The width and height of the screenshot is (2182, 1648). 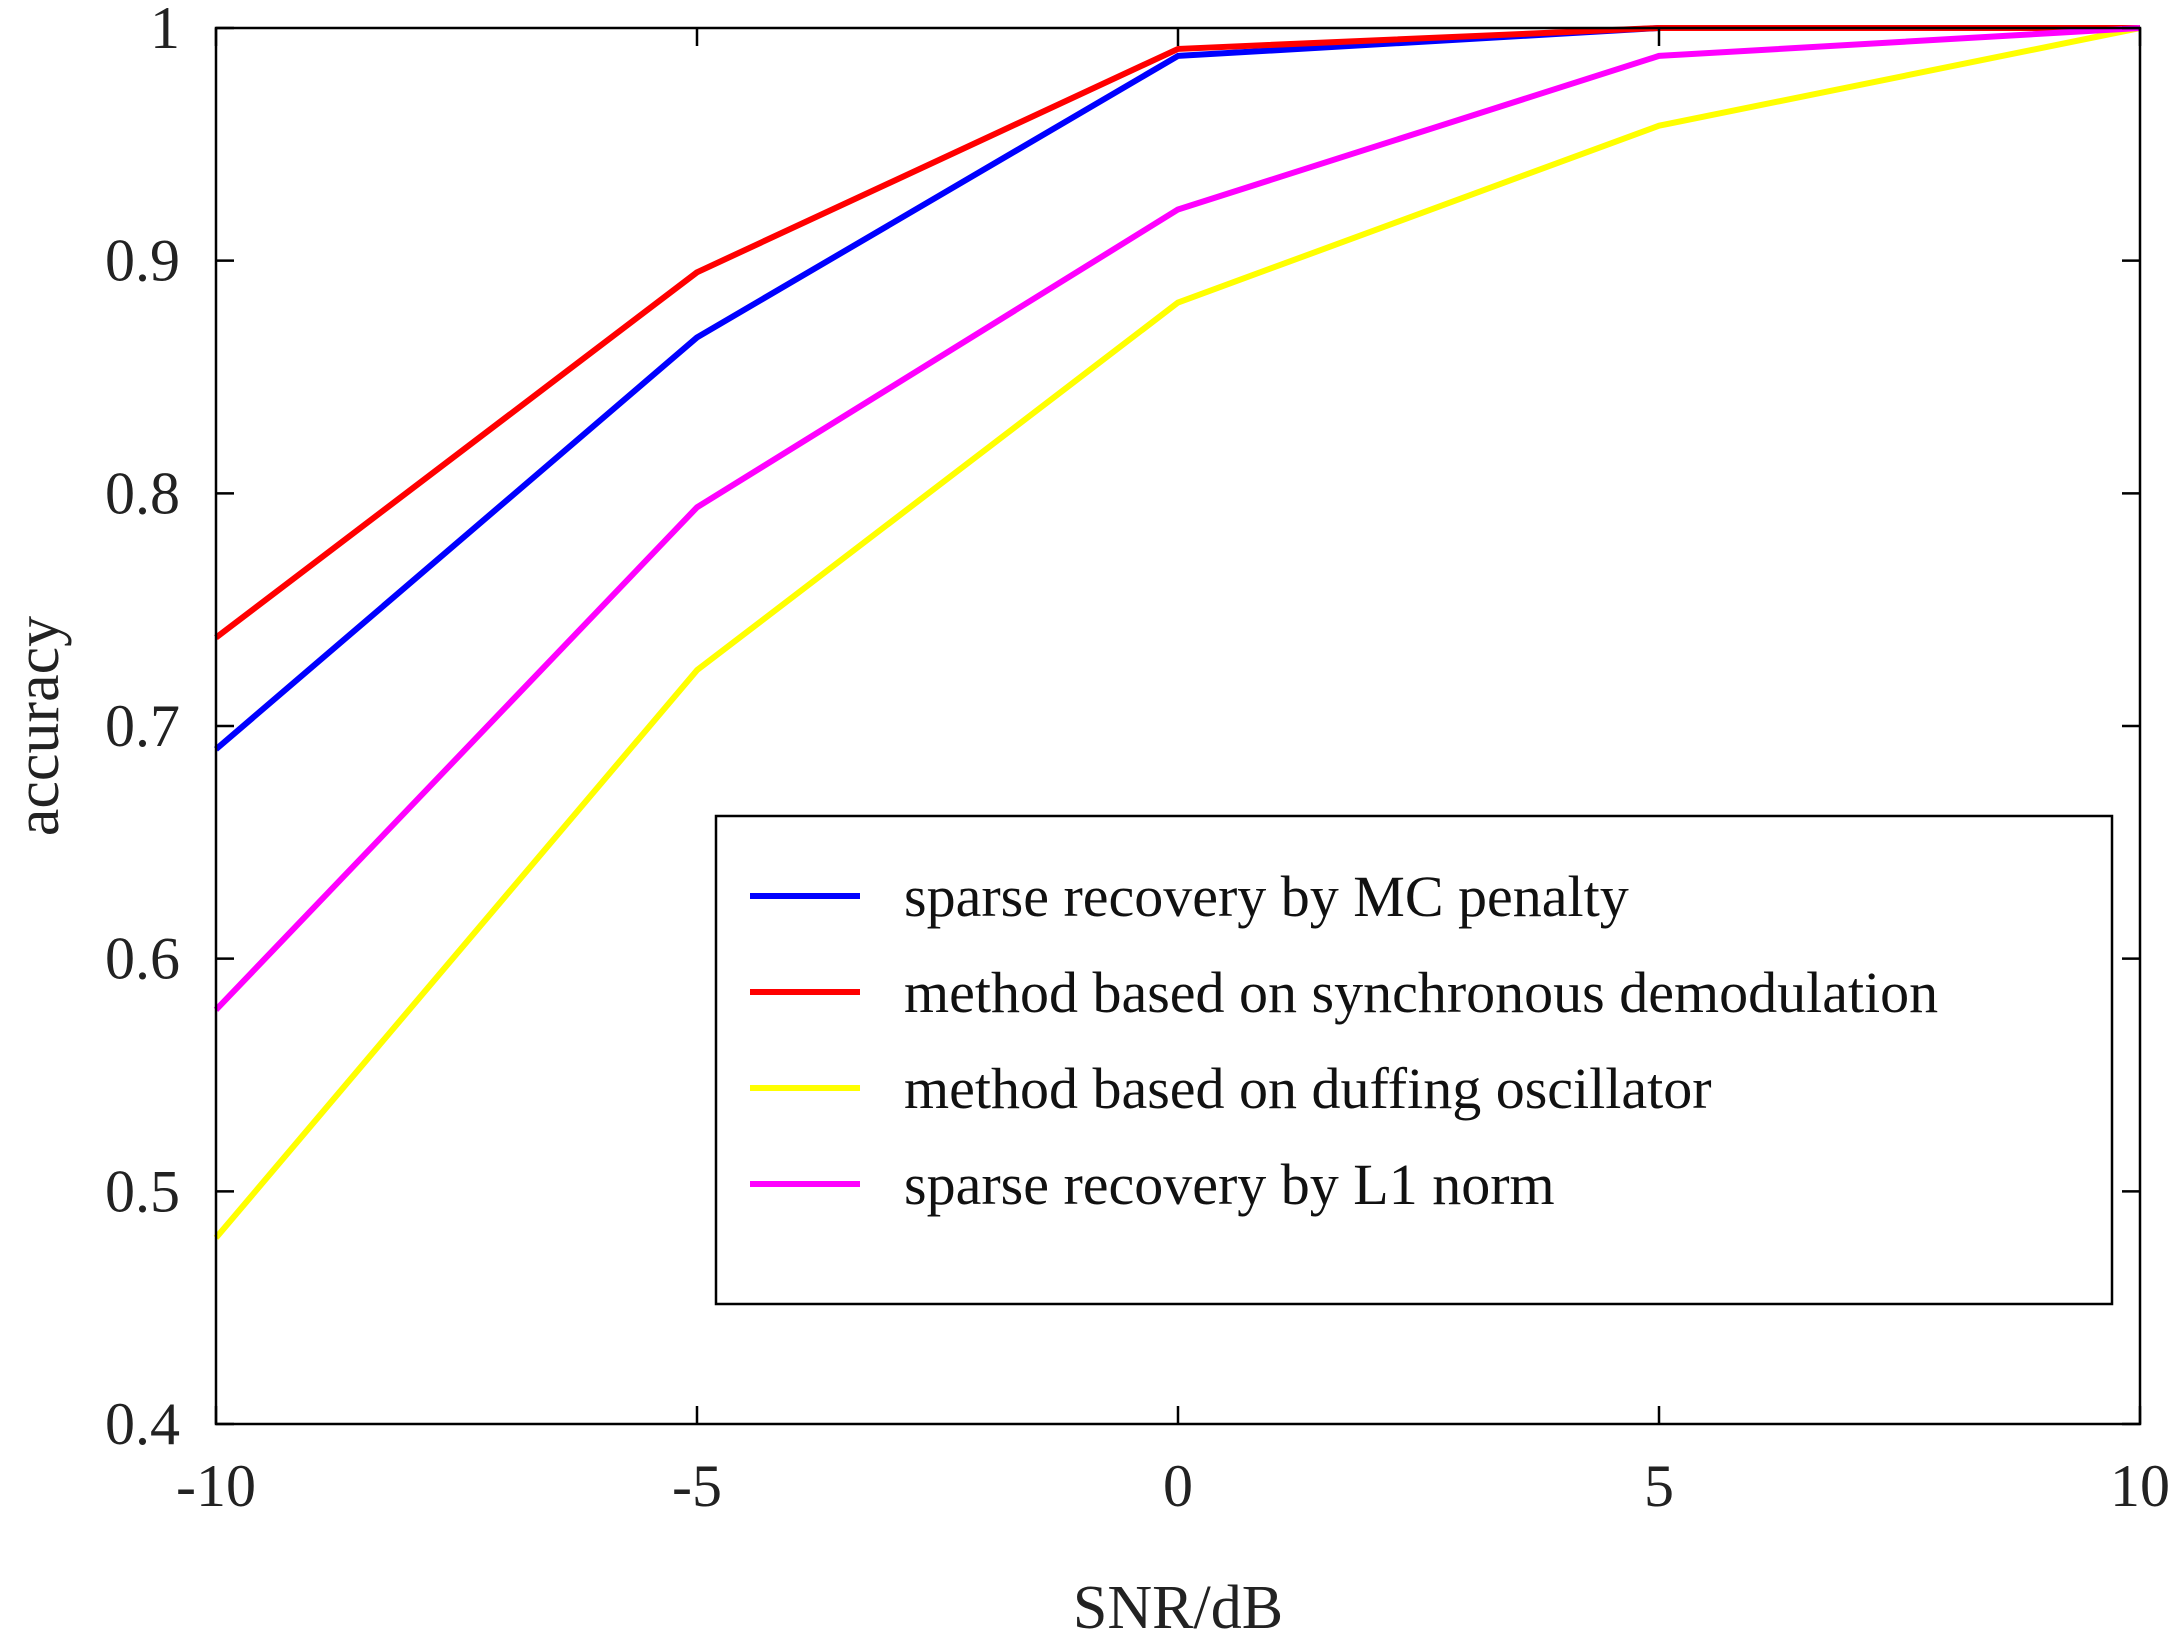 I want to click on x-tick-label: 10, so click(x=2140, y=1486).